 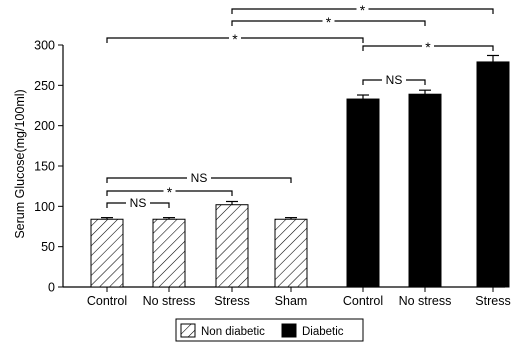 I want to click on legend-label: Non diabetic, so click(x=233, y=332).